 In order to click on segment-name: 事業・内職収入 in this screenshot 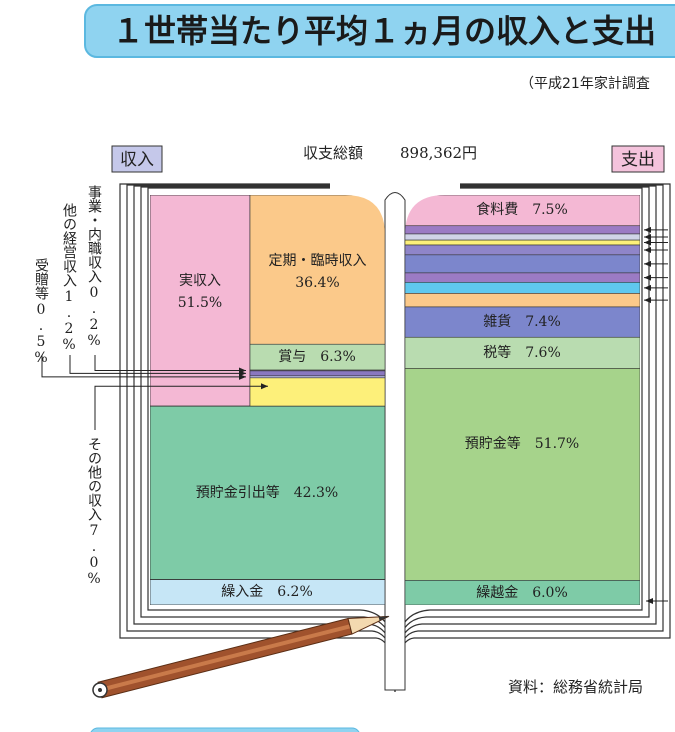, I will do `click(94, 234)`.